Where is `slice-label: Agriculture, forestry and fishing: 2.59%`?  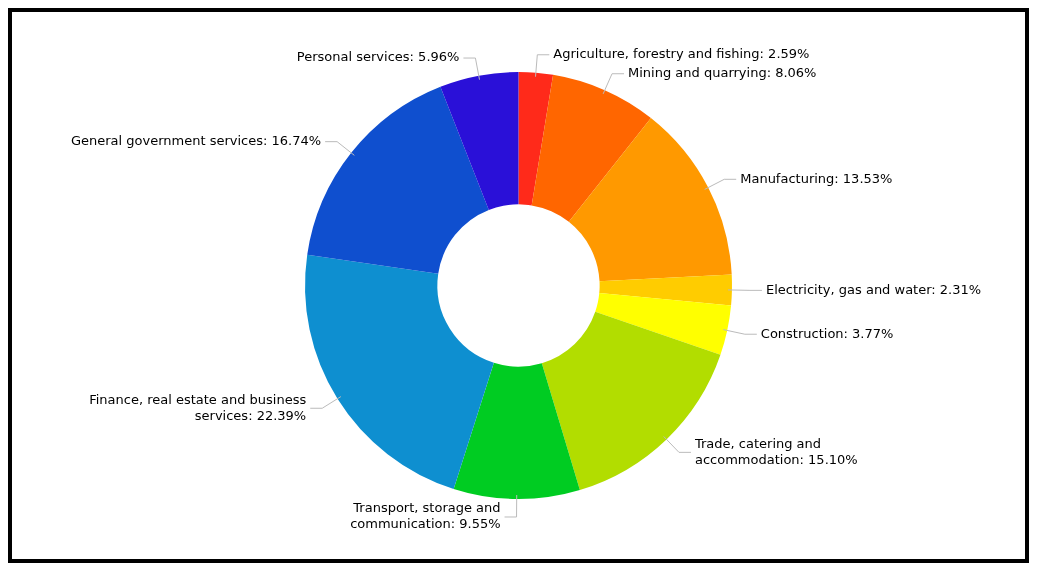
slice-label: Agriculture, forestry and fishing: 2.59% is located at coordinates (681, 54).